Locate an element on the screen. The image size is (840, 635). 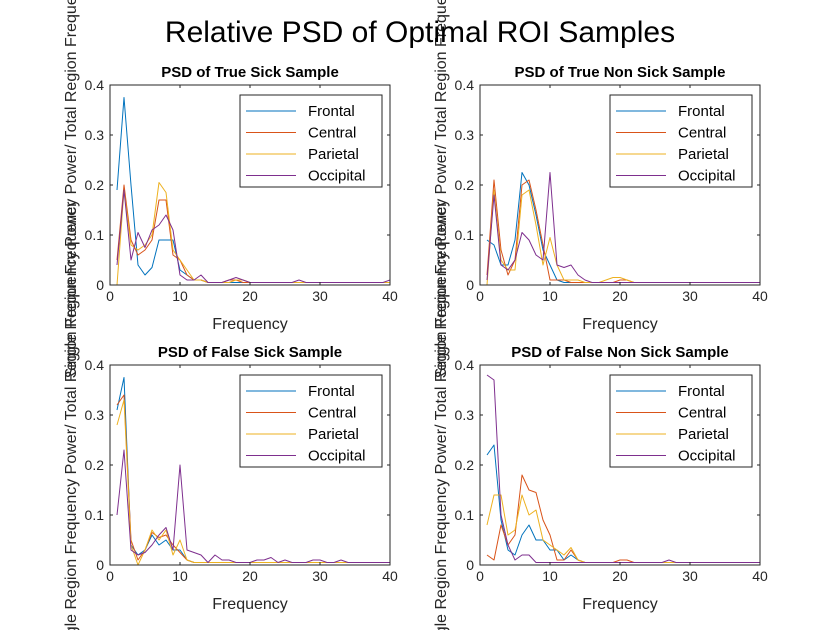
series-line-parietal is located at coordinates (253, 482).